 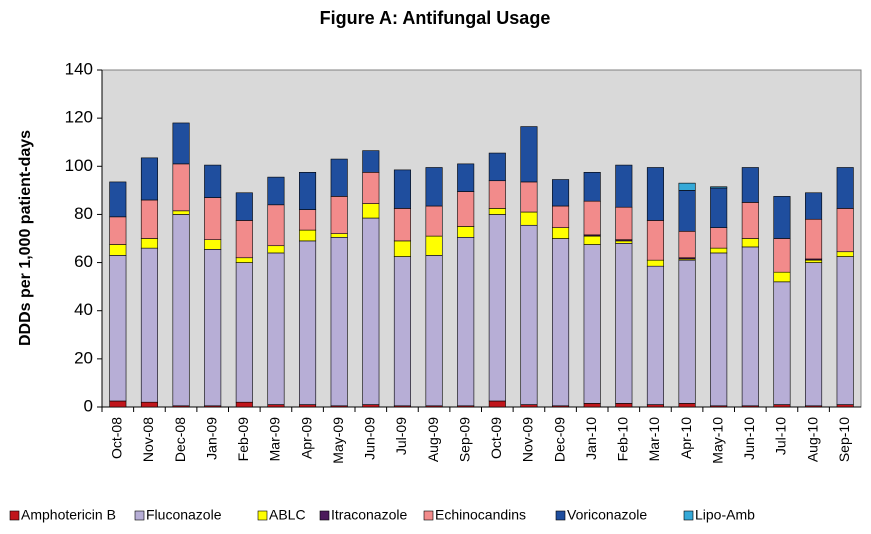 I want to click on x-tick-label: Jun-09, so click(x=370, y=438).